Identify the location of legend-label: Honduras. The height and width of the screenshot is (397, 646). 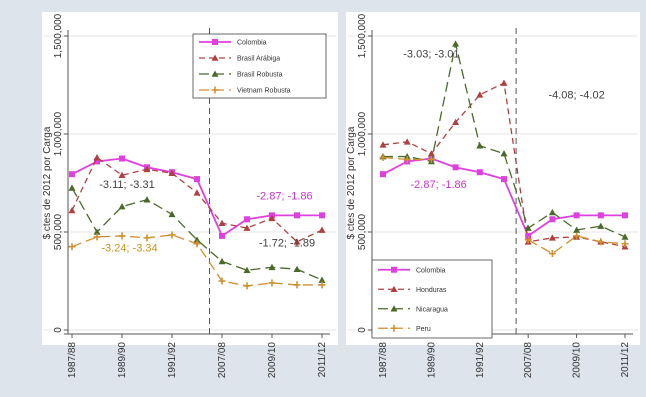
(431, 290).